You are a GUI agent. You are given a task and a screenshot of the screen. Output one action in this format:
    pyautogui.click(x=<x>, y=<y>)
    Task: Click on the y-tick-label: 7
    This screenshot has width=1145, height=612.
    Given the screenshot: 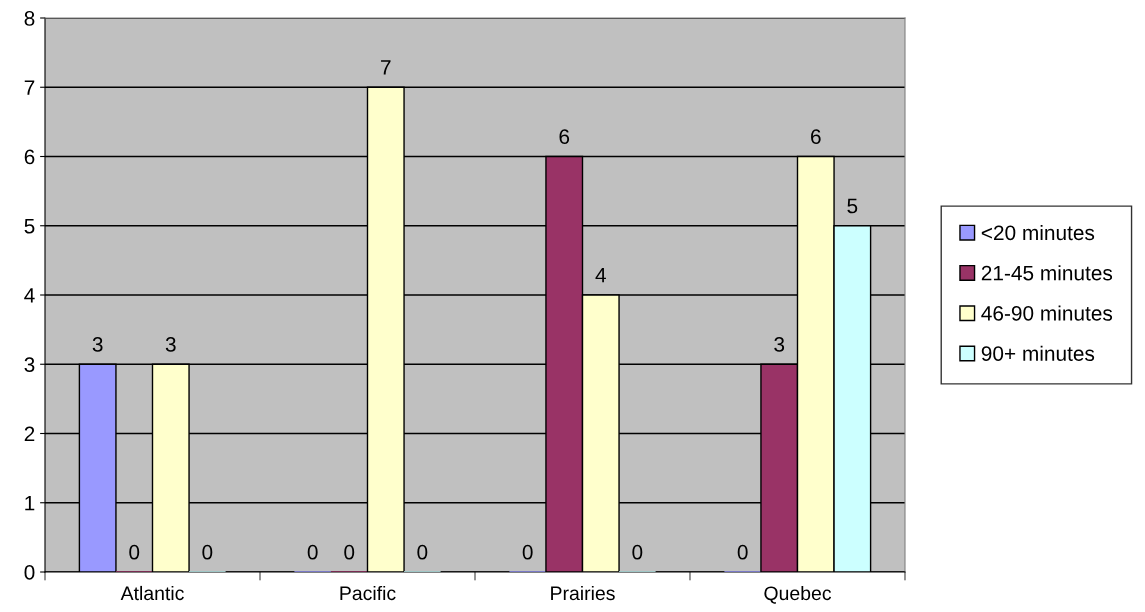 What is the action you would take?
    pyautogui.click(x=29, y=87)
    